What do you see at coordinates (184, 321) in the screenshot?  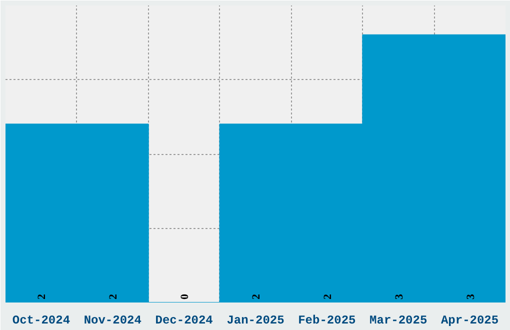 I see `x-tick-label: Dec-2024` at bounding box center [184, 321].